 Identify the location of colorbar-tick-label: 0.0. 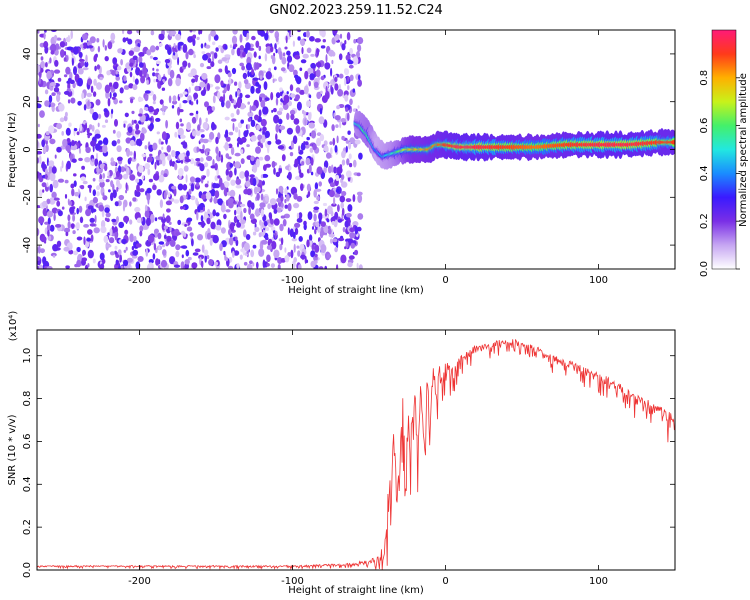
(704, 269).